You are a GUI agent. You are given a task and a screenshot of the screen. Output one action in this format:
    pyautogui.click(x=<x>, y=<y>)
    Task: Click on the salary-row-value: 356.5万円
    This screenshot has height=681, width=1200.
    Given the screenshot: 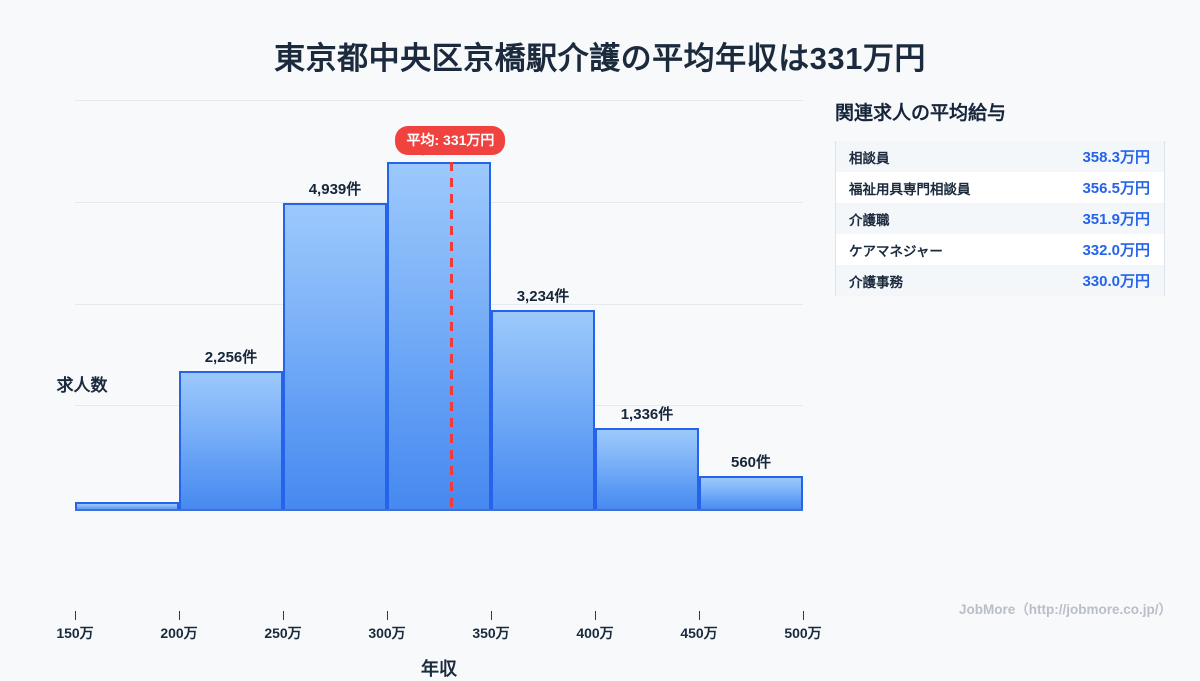 What is the action you would take?
    pyautogui.click(x=1116, y=188)
    